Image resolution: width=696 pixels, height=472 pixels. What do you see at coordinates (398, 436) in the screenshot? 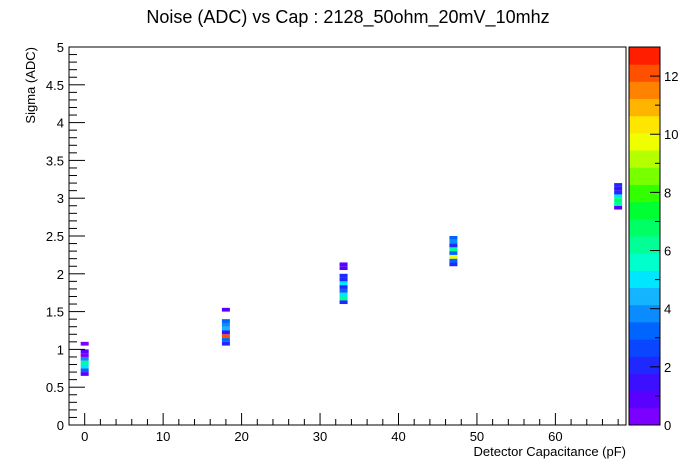
I see `x-tick-label: 40` at bounding box center [398, 436].